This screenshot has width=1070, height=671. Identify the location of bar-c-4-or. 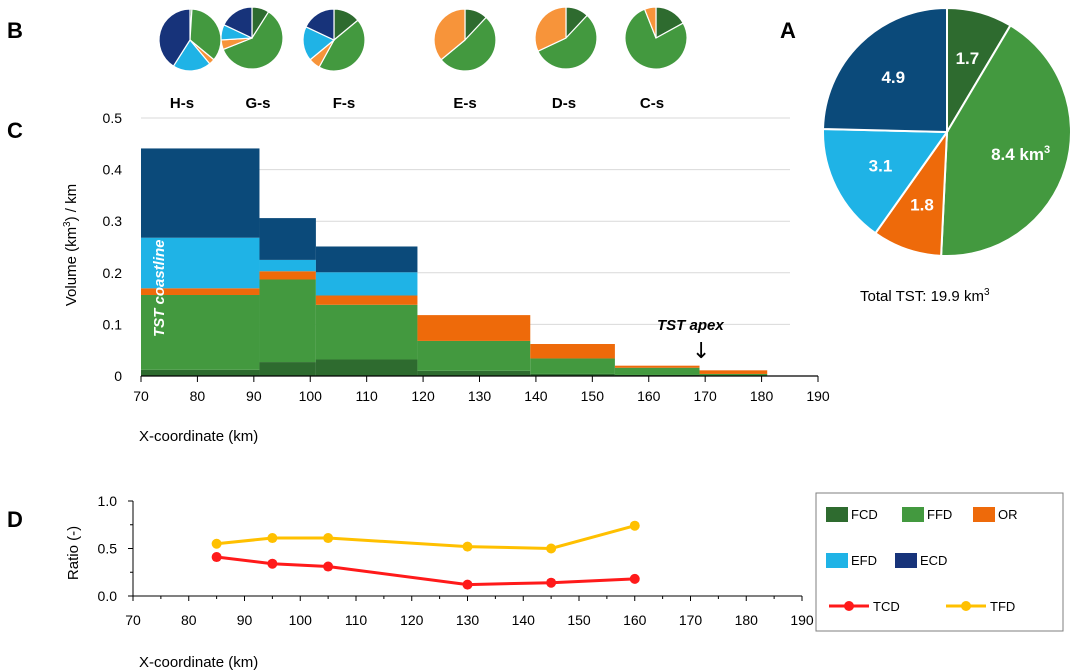
(572, 351).